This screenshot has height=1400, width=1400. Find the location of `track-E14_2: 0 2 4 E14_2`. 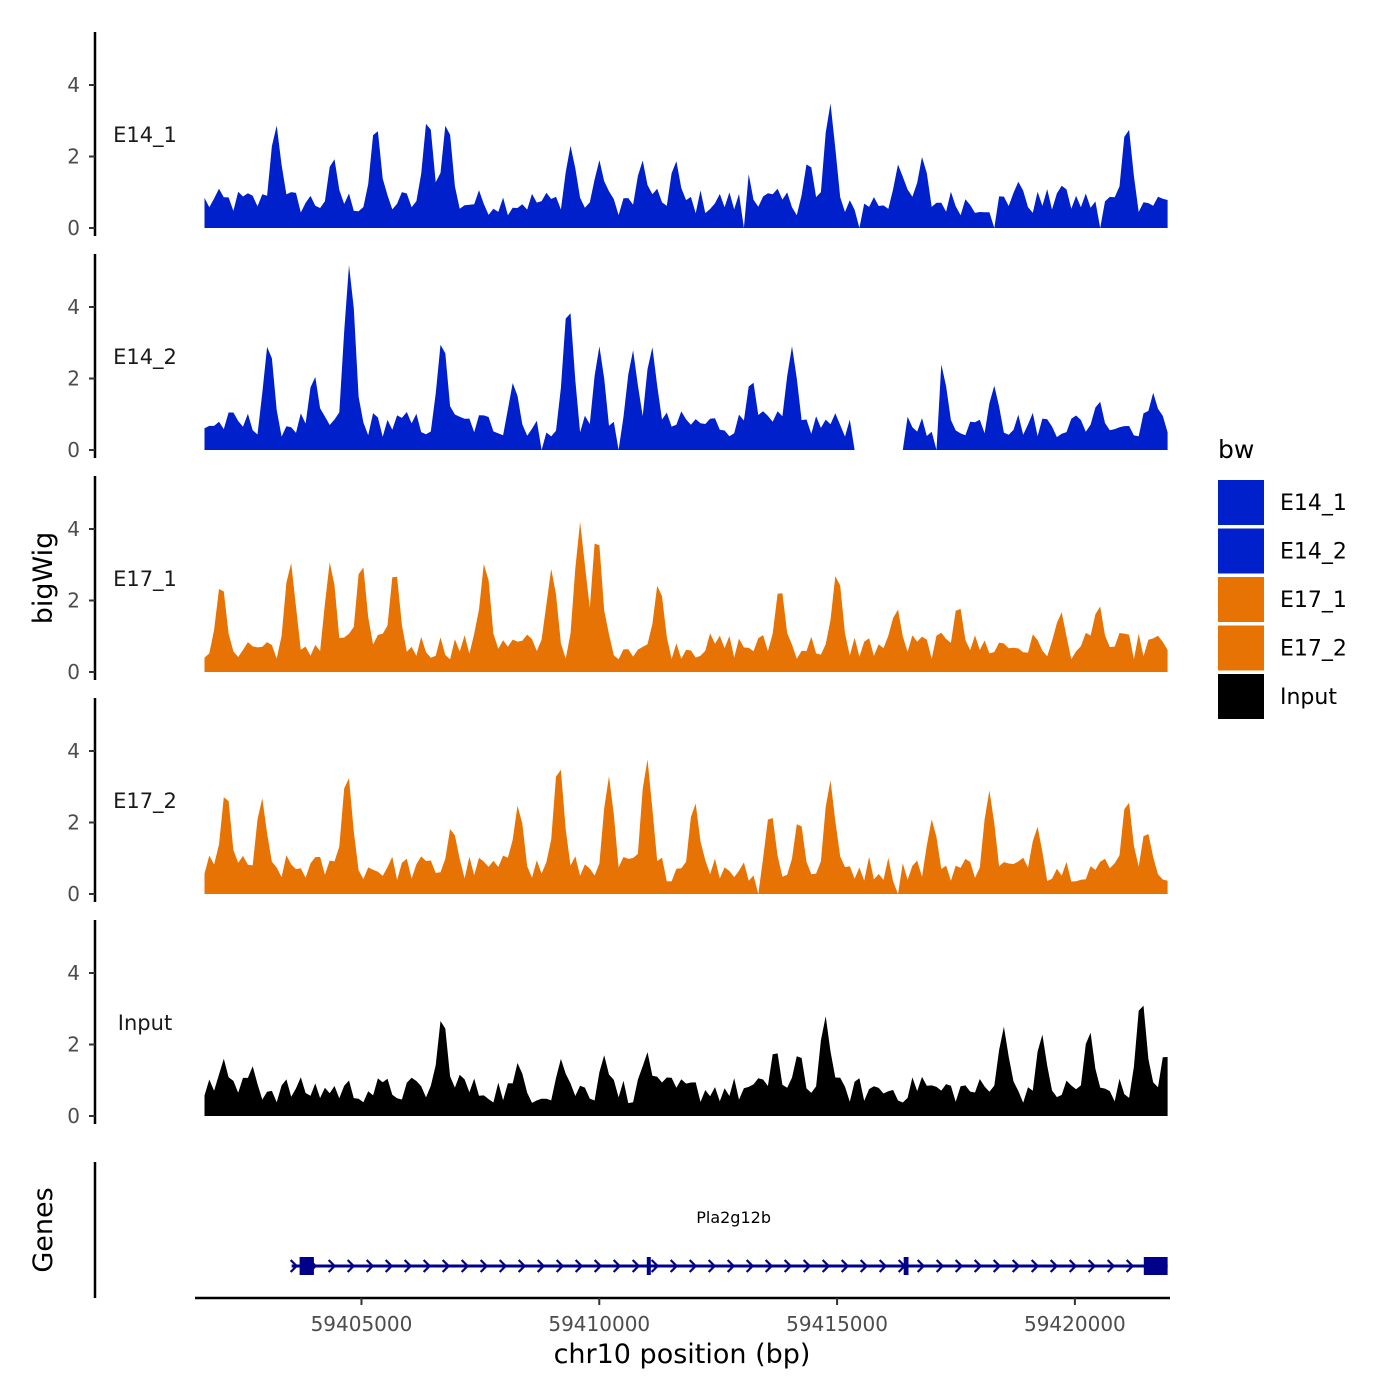

track-E14_2: 0 2 4 E14_2 is located at coordinates (617, 358).